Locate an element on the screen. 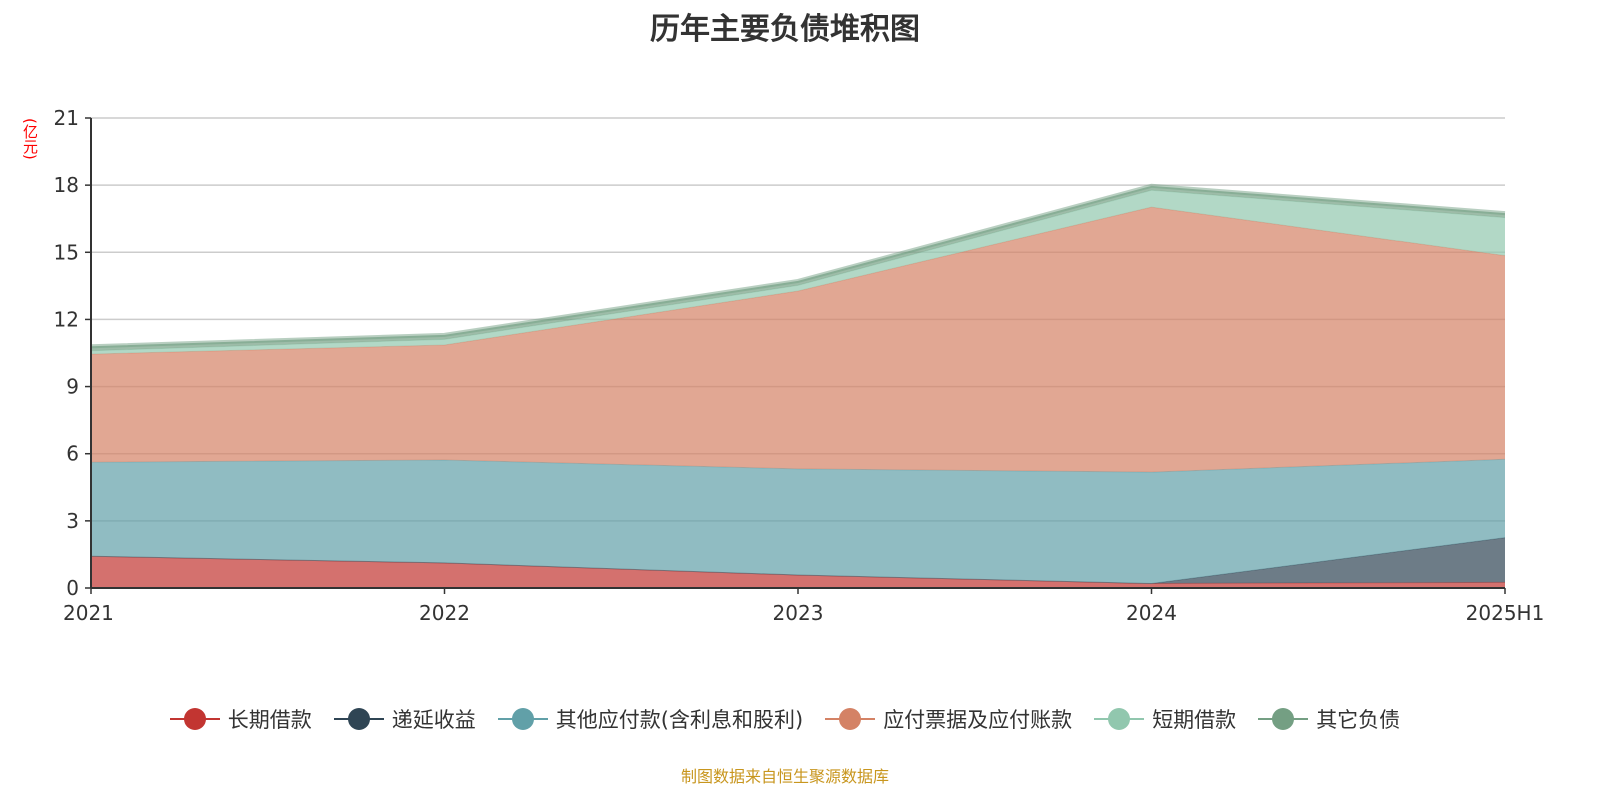  y-axis-unit: (亿元) is located at coordinates (30, 139).